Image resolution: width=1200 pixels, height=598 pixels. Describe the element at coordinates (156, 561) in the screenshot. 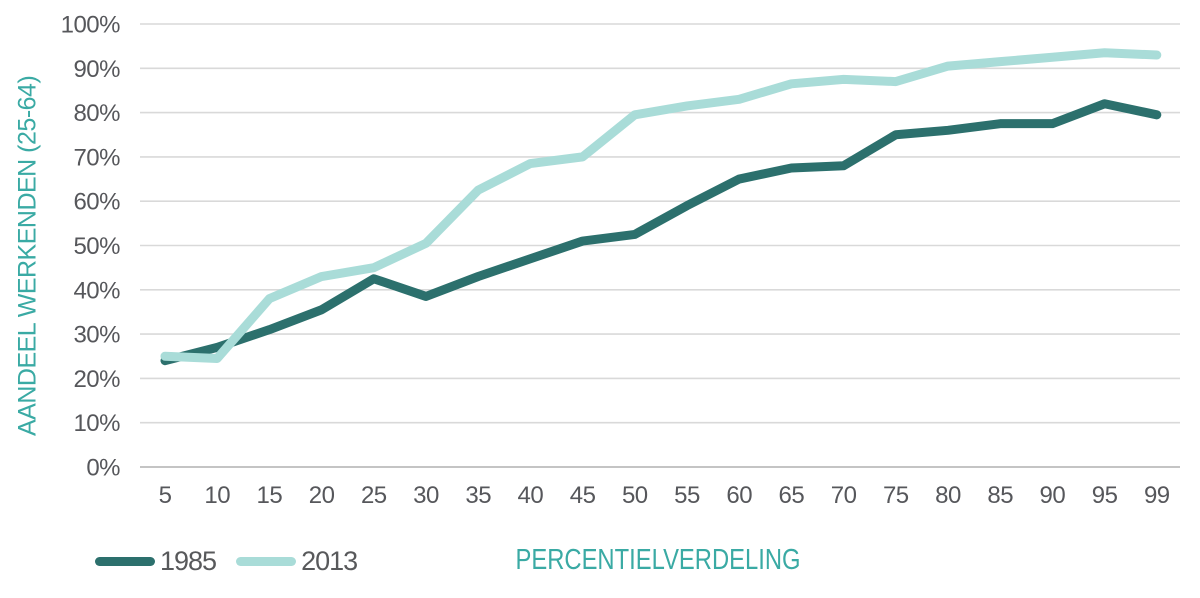

I see `legend-item-1985: 1985` at that location.